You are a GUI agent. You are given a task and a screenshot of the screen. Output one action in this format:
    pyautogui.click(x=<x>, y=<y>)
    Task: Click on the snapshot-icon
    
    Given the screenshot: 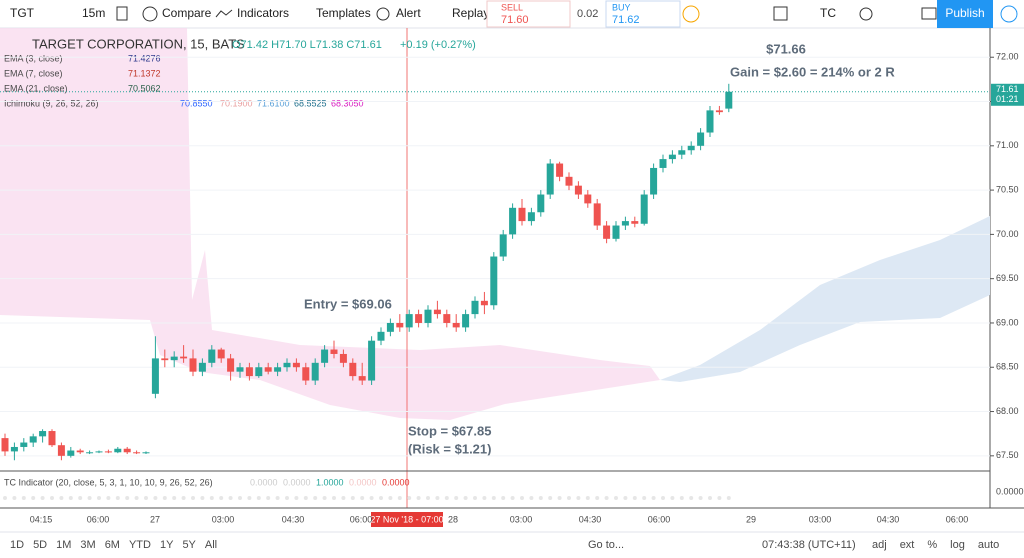 What is the action you would take?
    pyautogui.click(x=929, y=13)
    